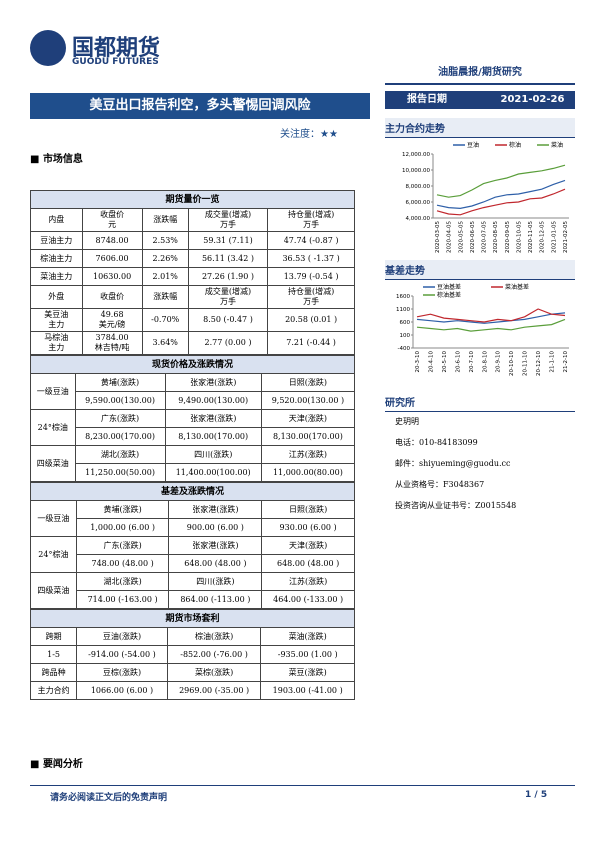 The image size is (595, 842). Describe the element at coordinates (56, 297) in the screenshot. I see `cell: 外盘` at that location.